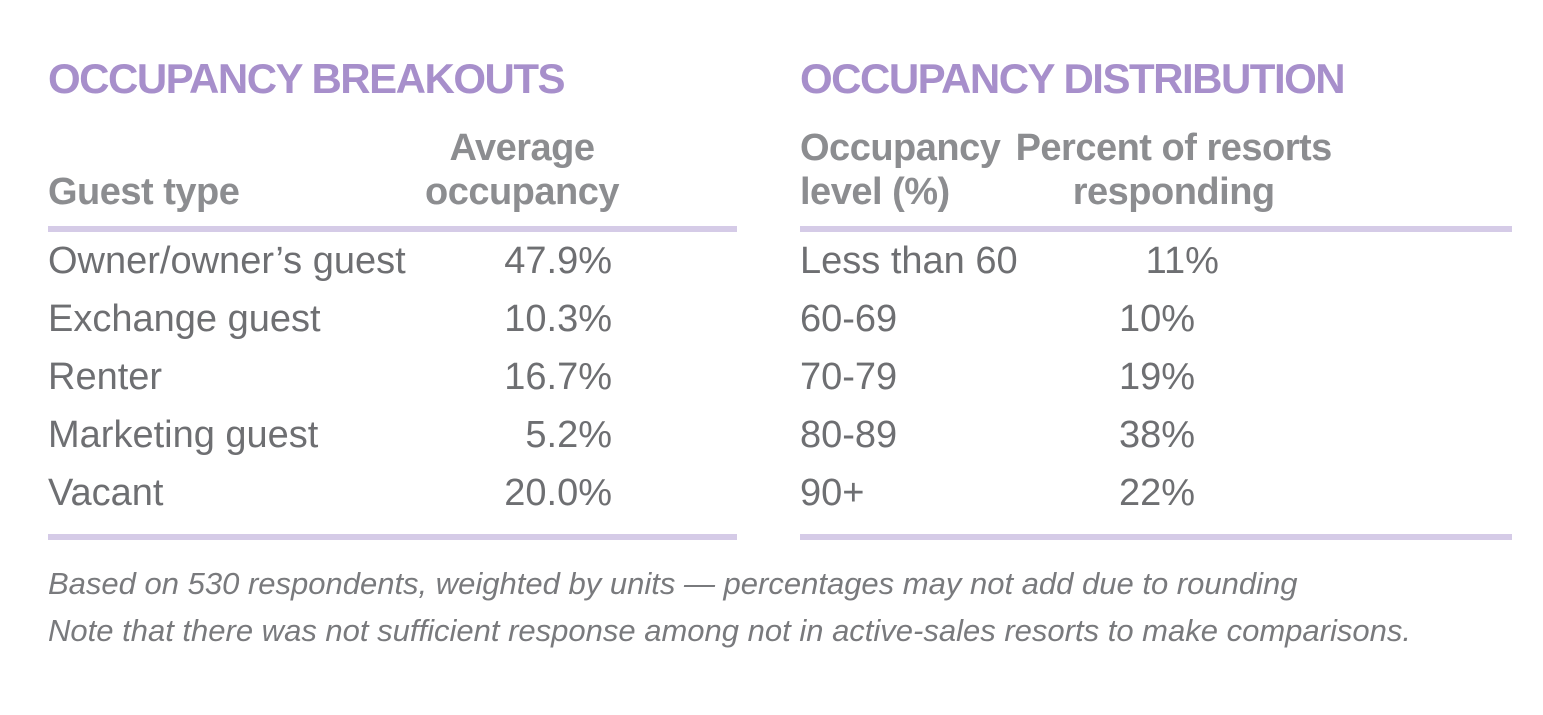  Describe the element at coordinates (522, 170) in the screenshot. I see `column-header-average-occupancy: Average occupancy` at that location.